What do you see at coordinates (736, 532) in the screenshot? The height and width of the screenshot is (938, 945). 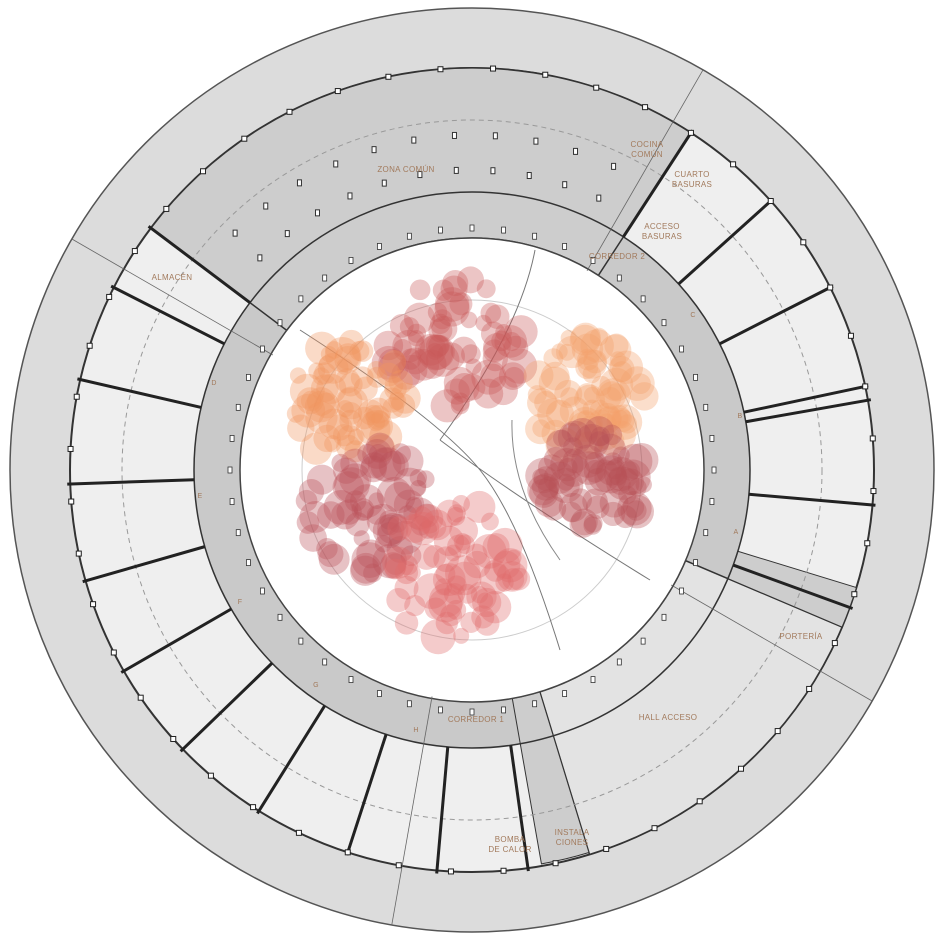 I see `entrance-mark: A` at bounding box center [736, 532].